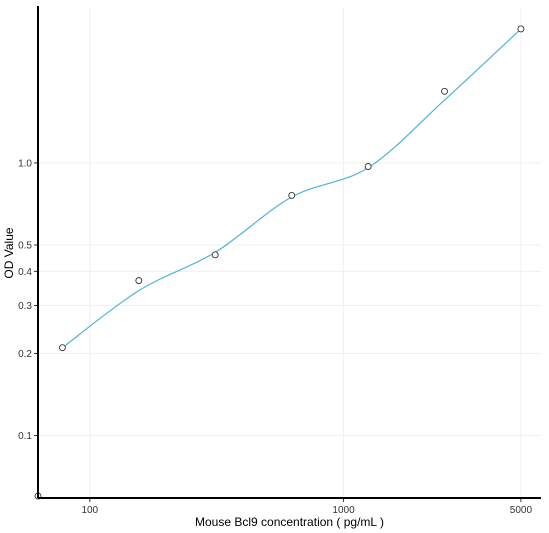 Image resolution: width=549 pixels, height=533 pixels. I want to click on x-axis-title: Mouse Bcl9 concentration ( pg/mL ), so click(289, 522).